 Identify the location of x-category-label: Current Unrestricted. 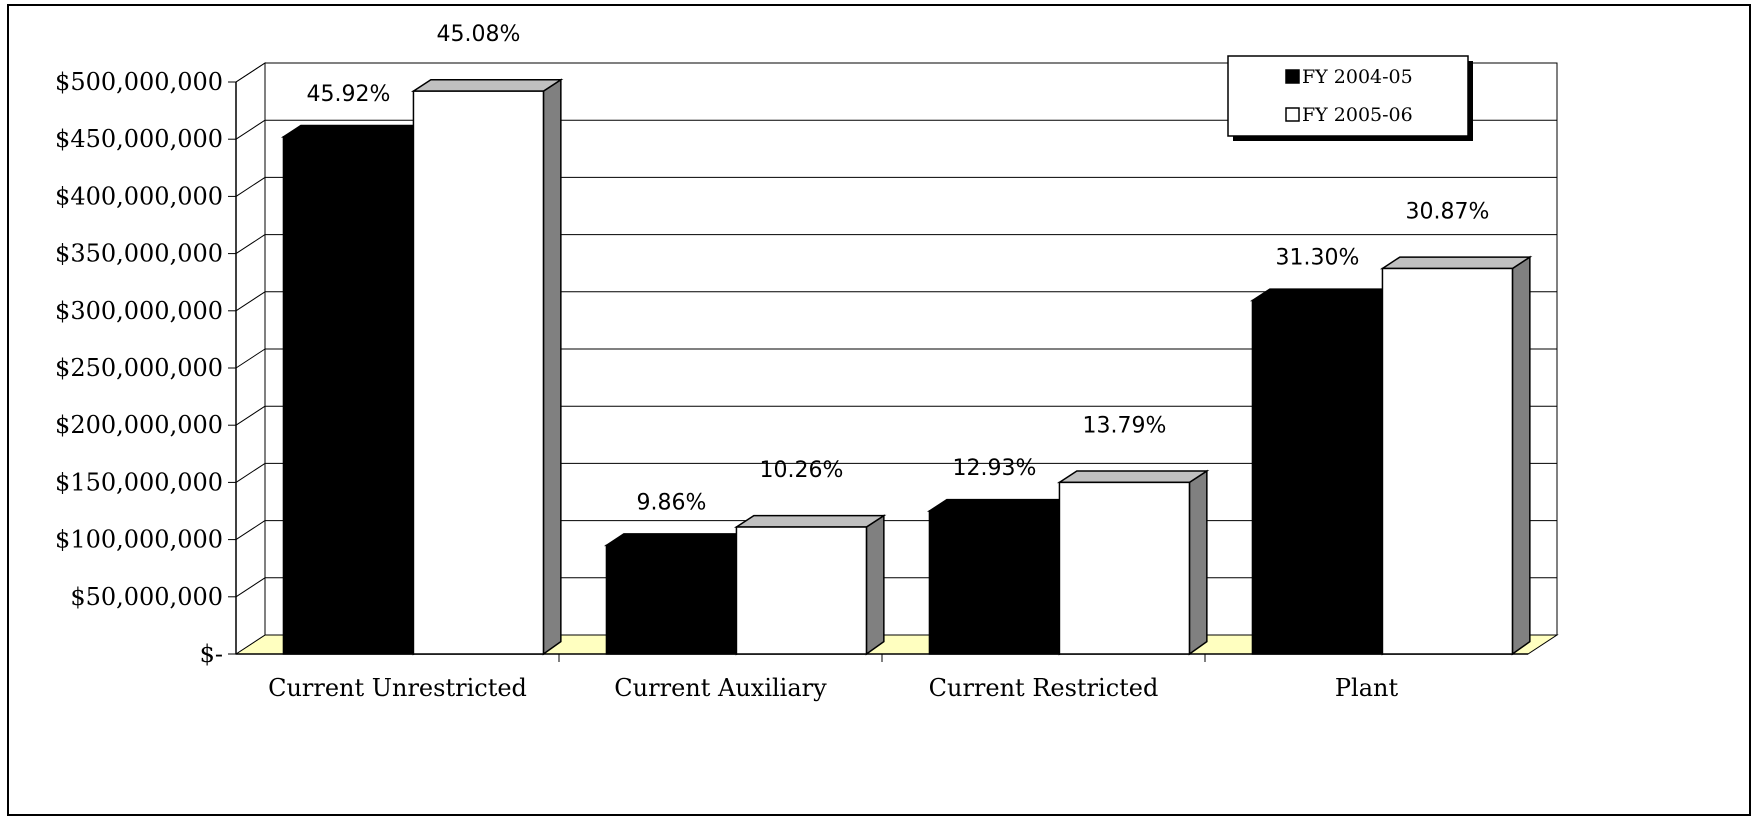
(397, 688).